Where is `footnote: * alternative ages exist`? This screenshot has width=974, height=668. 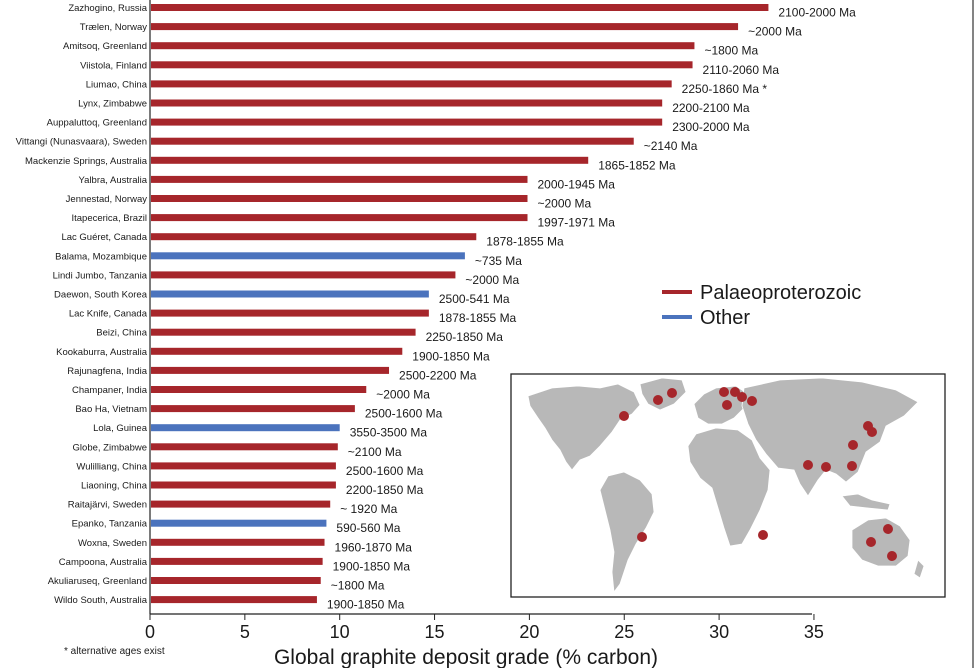
footnote: * alternative ages exist is located at coordinates (114, 651).